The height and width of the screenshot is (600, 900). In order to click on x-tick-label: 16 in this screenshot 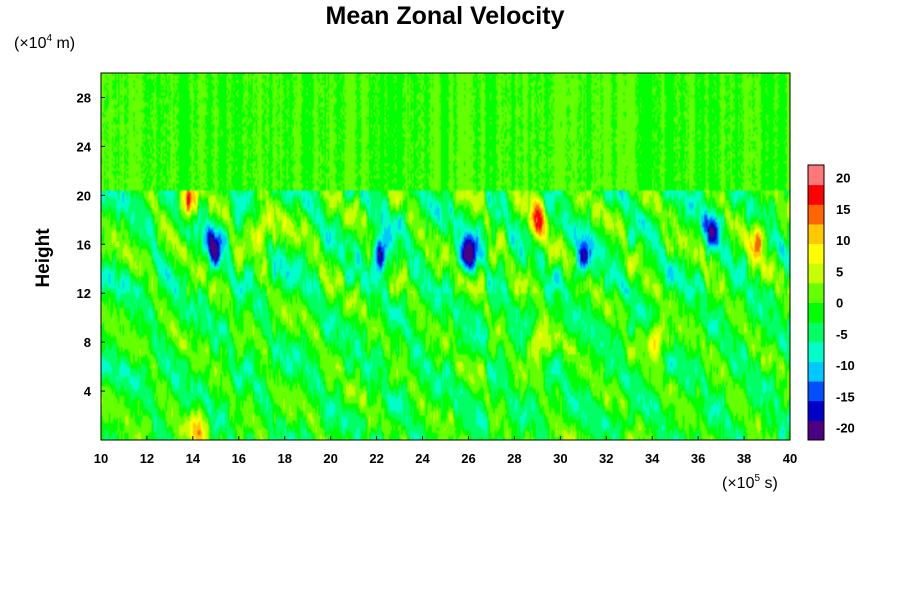, I will do `click(239, 458)`.